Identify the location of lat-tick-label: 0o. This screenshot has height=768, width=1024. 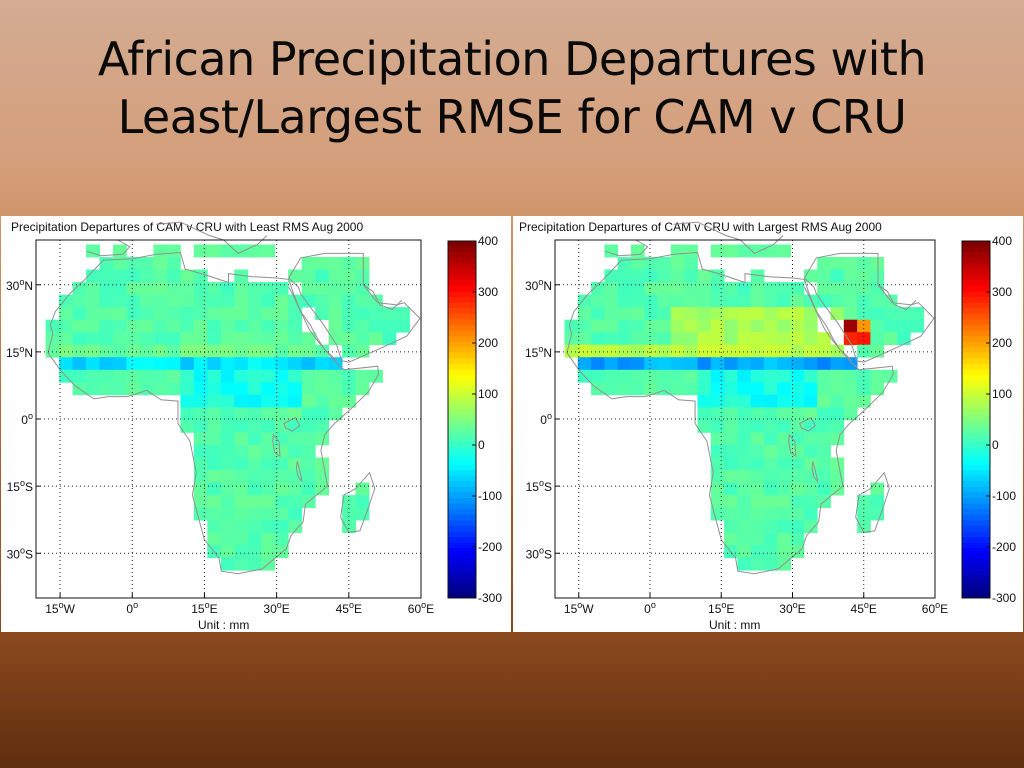
(27, 419).